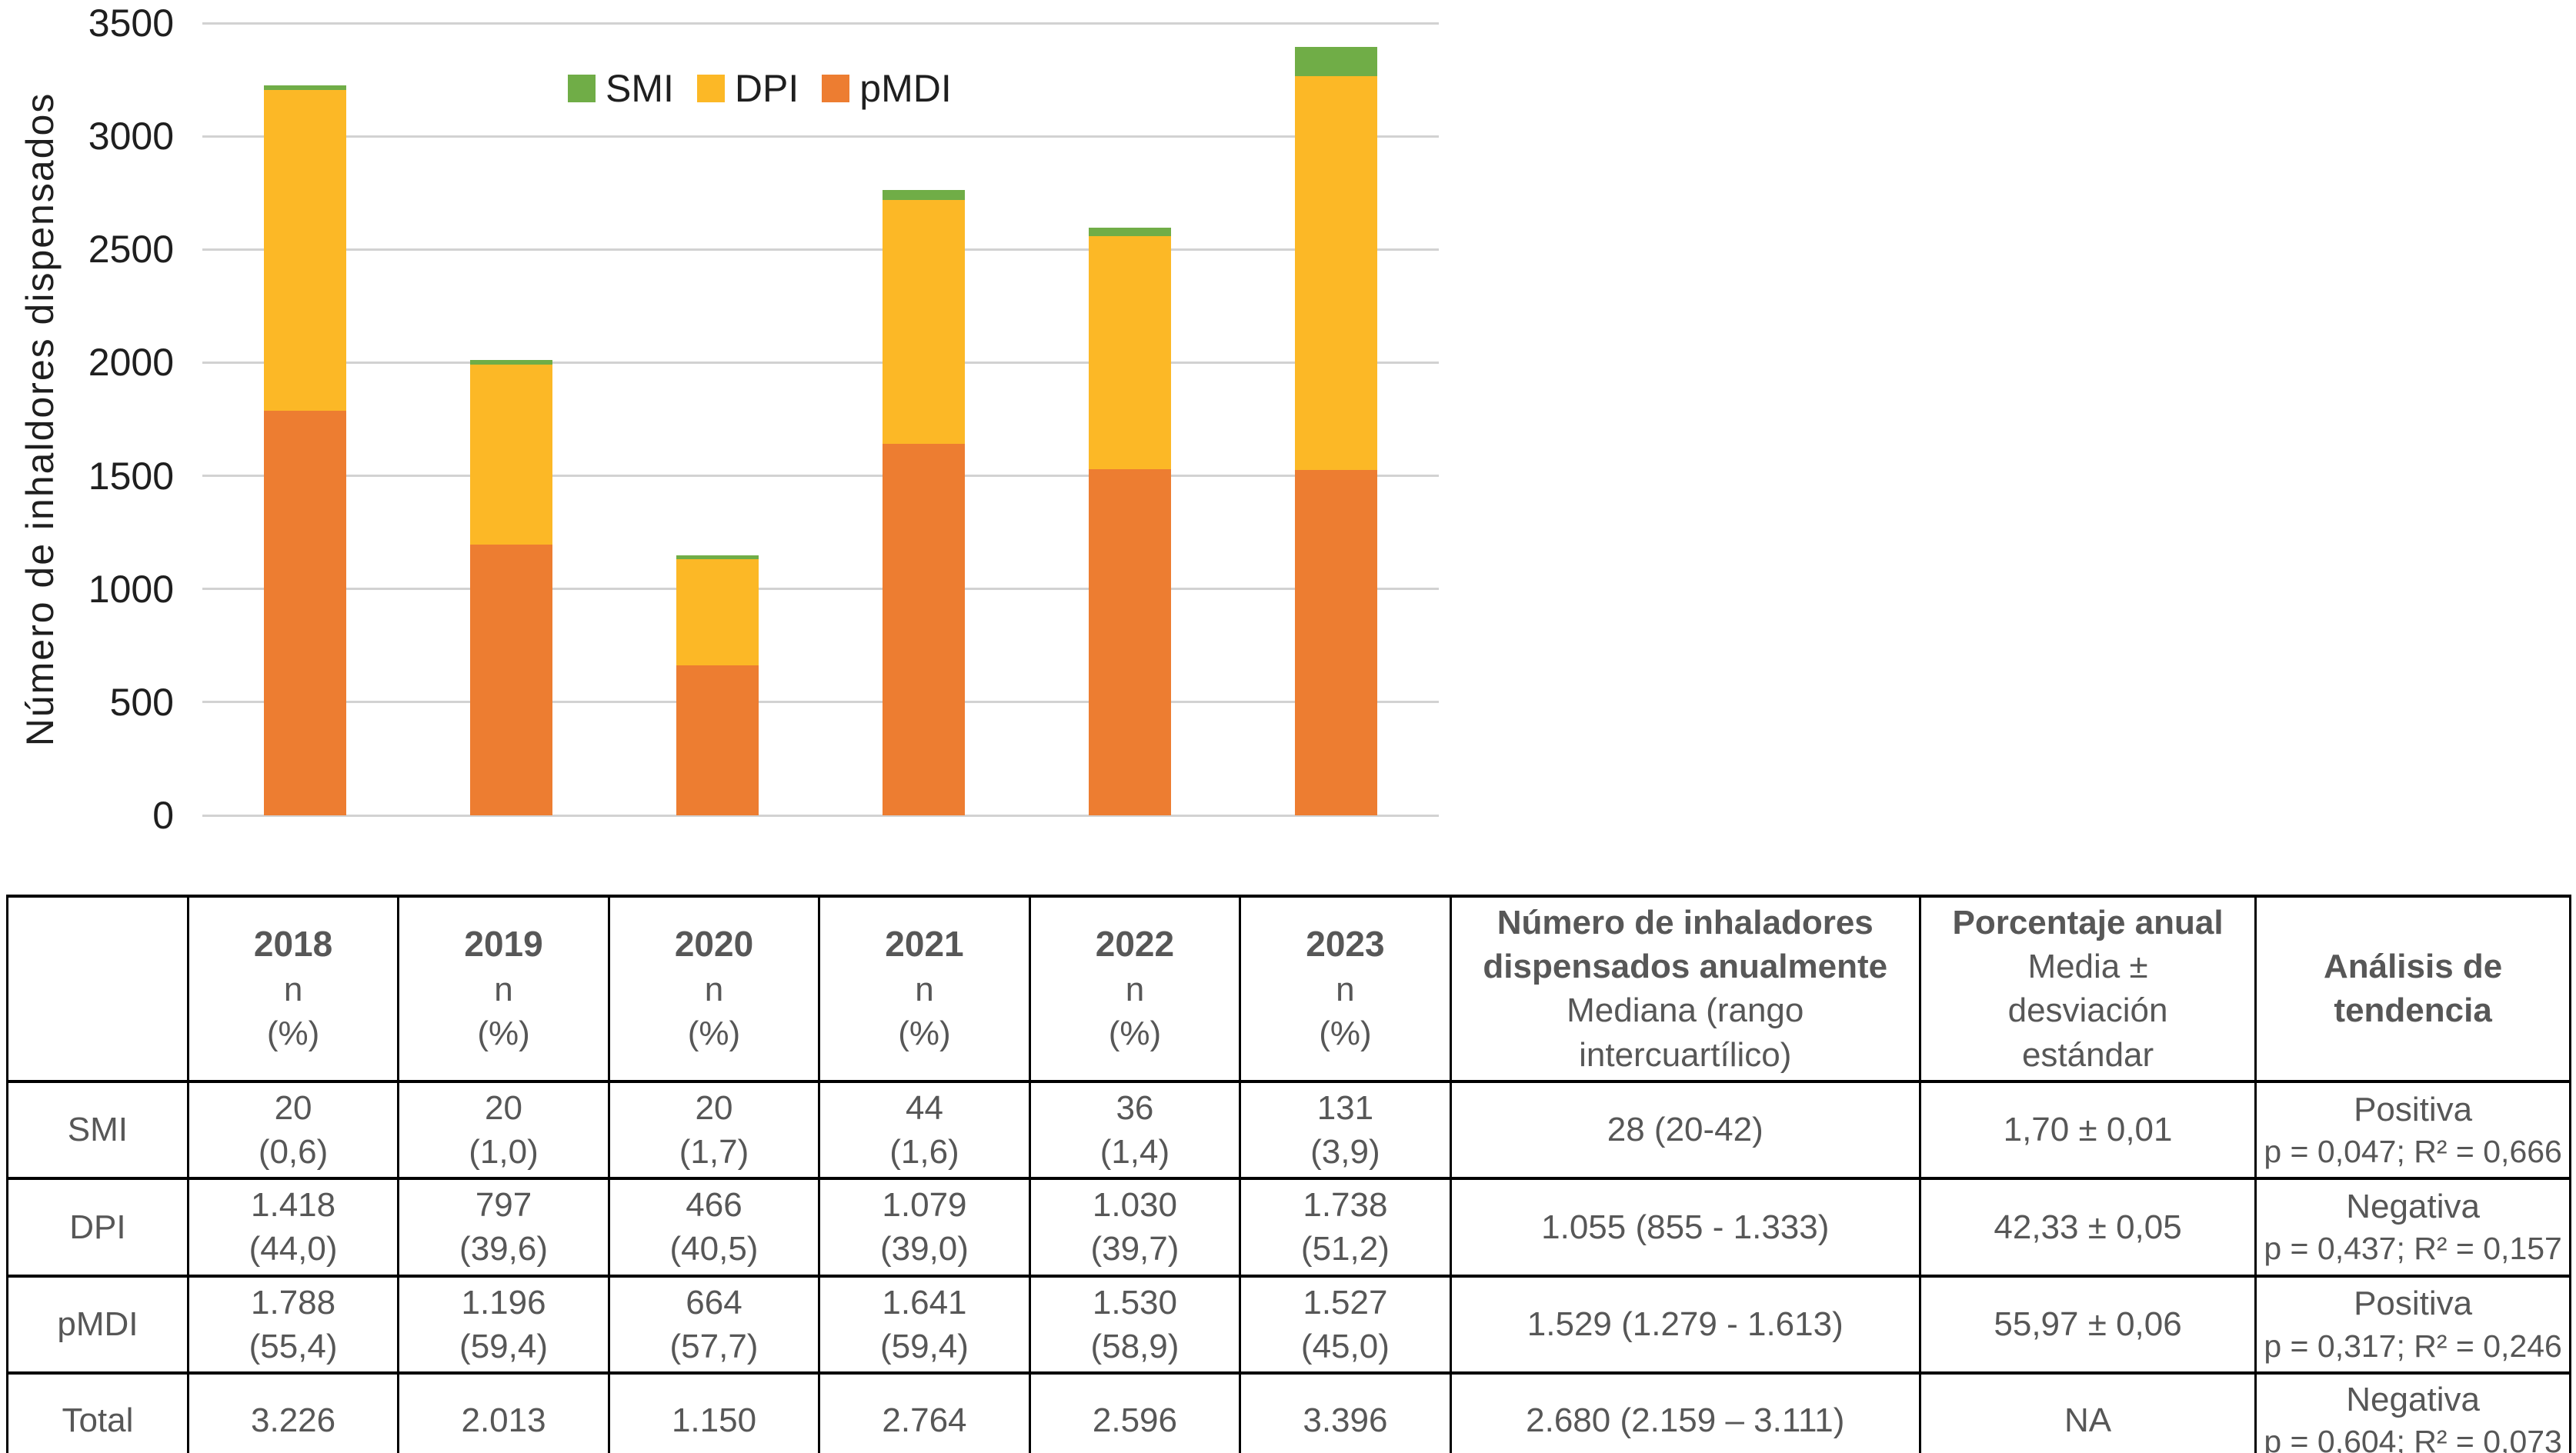 The width and height of the screenshot is (2576, 1453). What do you see at coordinates (293, 1420) in the screenshot?
I see `cell-n: 3.226` at bounding box center [293, 1420].